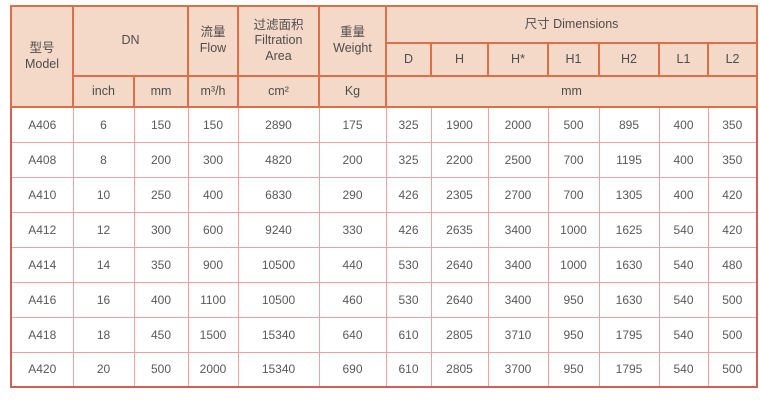 Image resolution: width=760 pixels, height=405 pixels. Describe the element at coordinates (103, 194) in the screenshot. I see `value-cell: 10` at that location.